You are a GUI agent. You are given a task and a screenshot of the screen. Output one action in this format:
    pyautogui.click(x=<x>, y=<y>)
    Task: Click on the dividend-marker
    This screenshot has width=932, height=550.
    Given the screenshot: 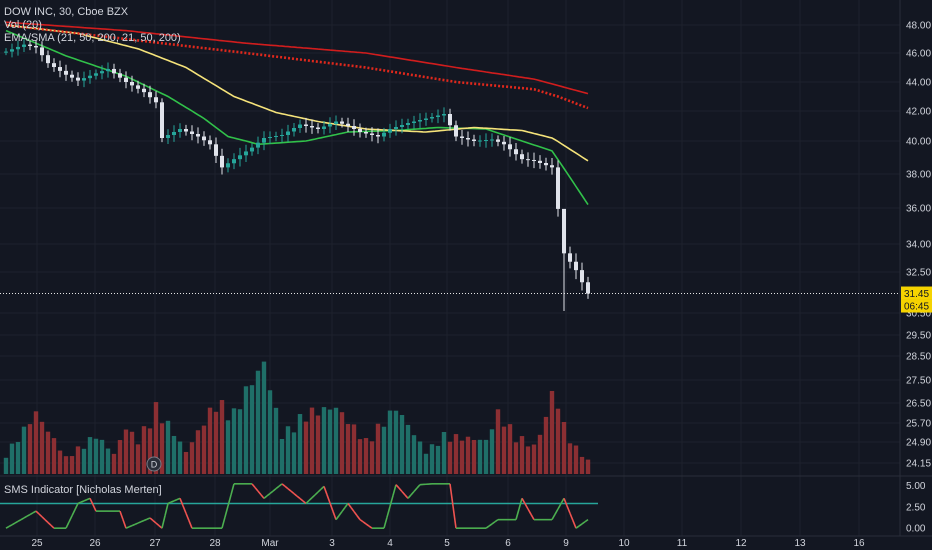 What is the action you would take?
    pyautogui.click(x=154, y=464)
    